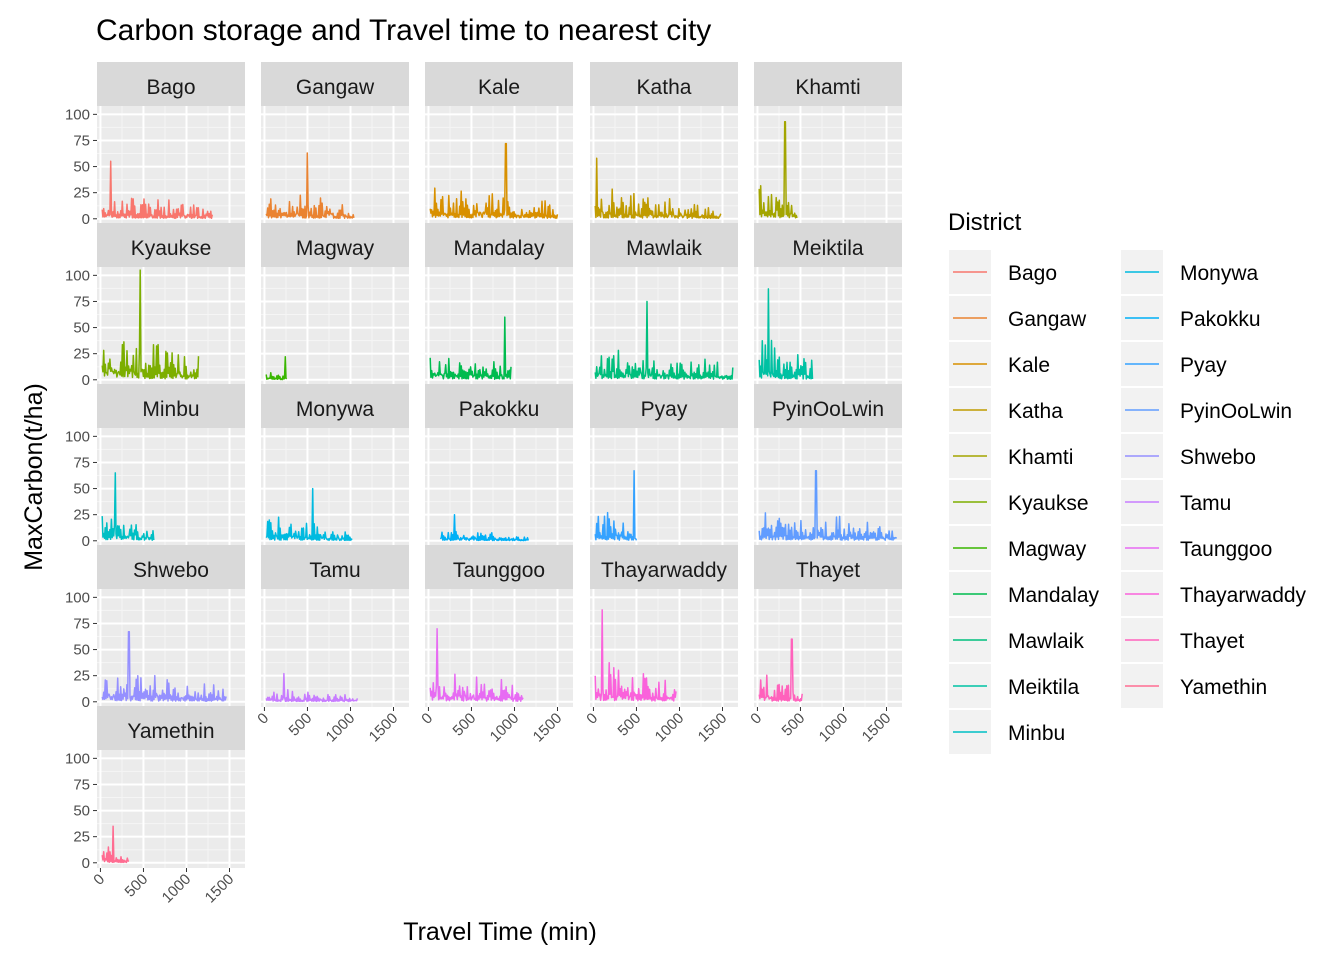  I want to click on series-line-khamti, so click(778, 169).